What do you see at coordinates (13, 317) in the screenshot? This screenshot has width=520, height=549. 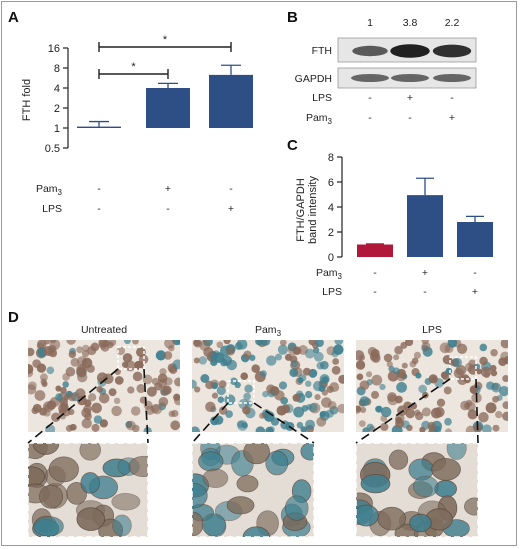 I see `panel-label-d: D` at bounding box center [13, 317].